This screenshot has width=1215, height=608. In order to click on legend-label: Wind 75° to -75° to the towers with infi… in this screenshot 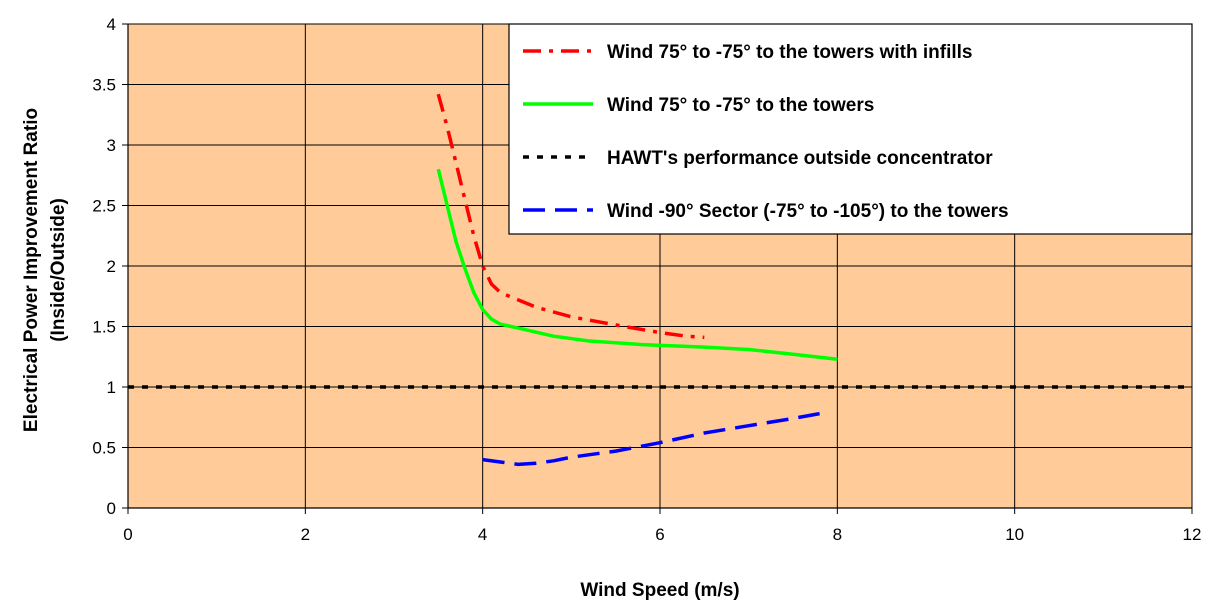, I will do `click(790, 52)`.